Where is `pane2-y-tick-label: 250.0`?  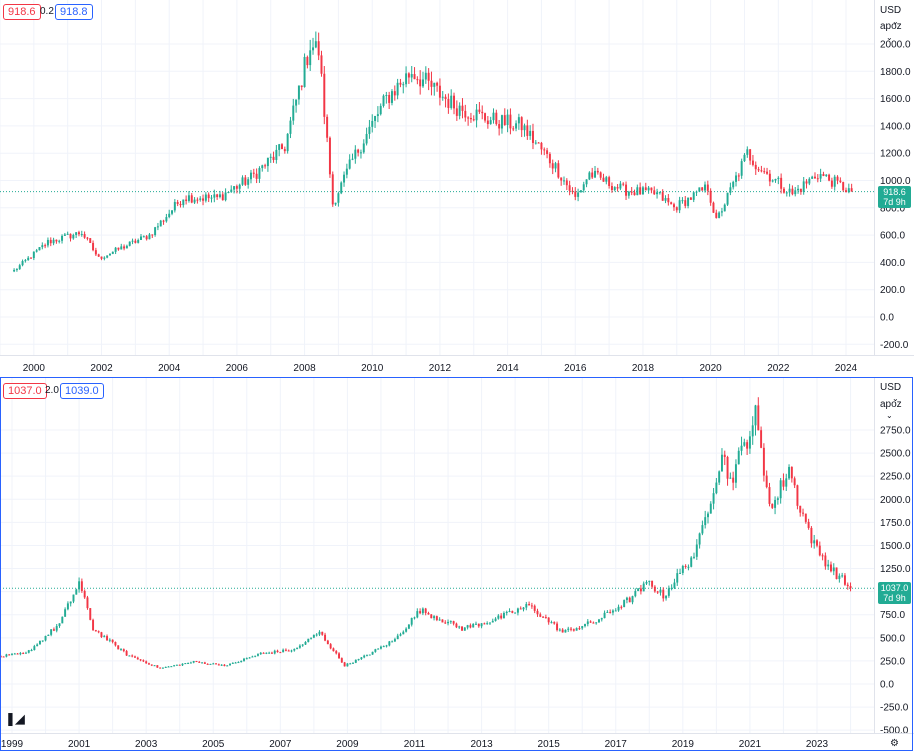
pane2-y-tick-label: 250.0 is located at coordinates (892, 661).